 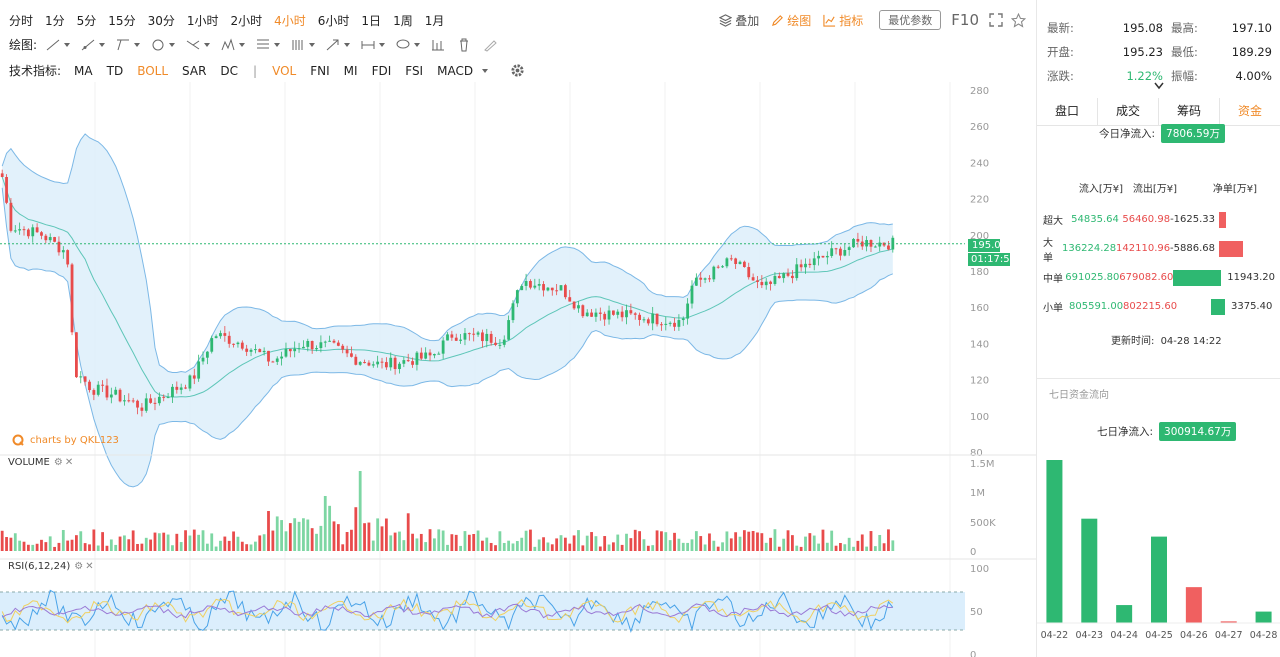 I want to click on channel-tool, so click(x=128, y=45).